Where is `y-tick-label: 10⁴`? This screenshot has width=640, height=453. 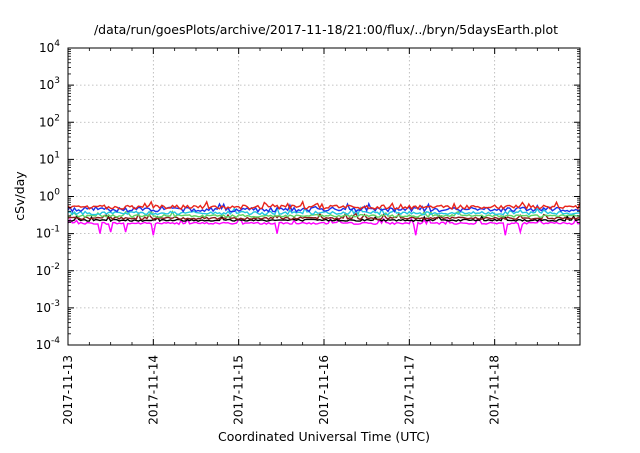
y-tick-label: 10⁴ is located at coordinates (49, 47).